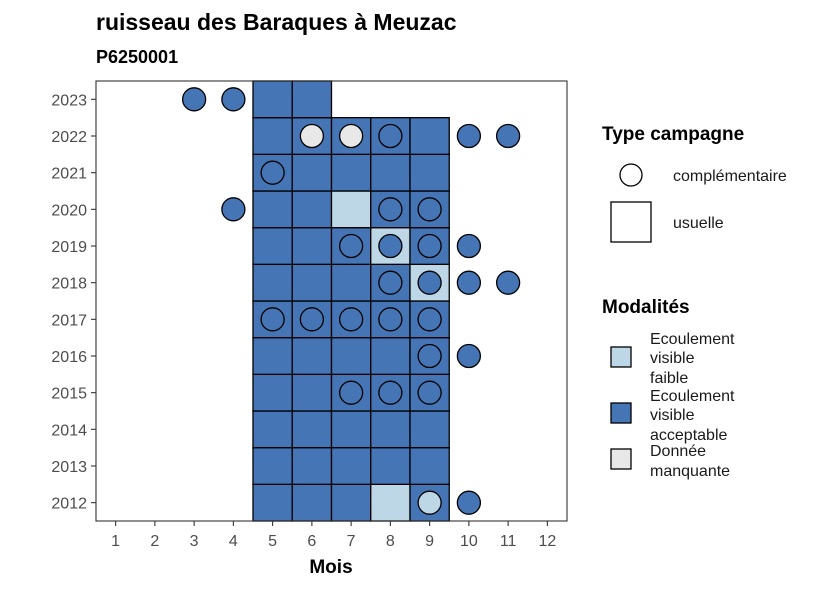  Describe the element at coordinates (621, 413) in the screenshot. I see `legend-mod-key-acceptable` at that location.